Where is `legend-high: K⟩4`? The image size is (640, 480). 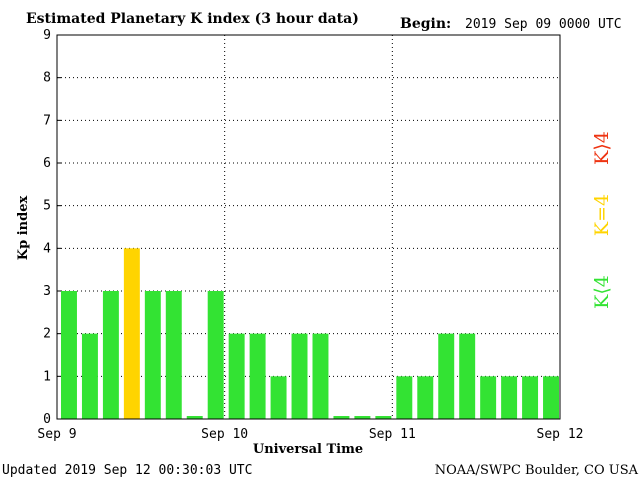 legend-high: K⟩4 is located at coordinates (602, 148).